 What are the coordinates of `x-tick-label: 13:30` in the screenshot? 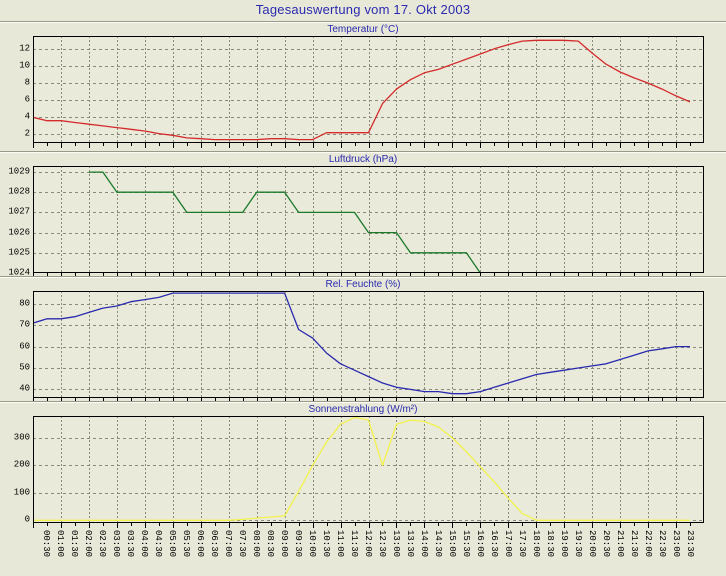 It's located at (409, 544).